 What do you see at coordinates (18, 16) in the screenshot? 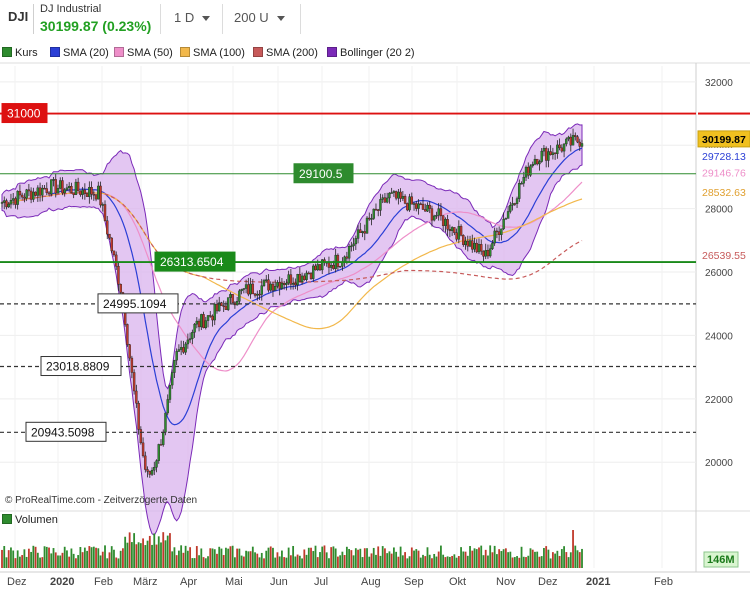
I see `symbol-label: DJI` at bounding box center [18, 16].